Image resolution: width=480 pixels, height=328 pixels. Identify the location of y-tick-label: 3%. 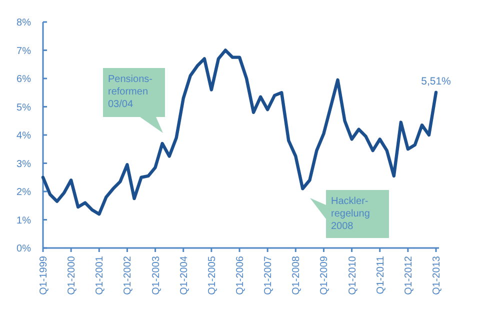
(24, 164).